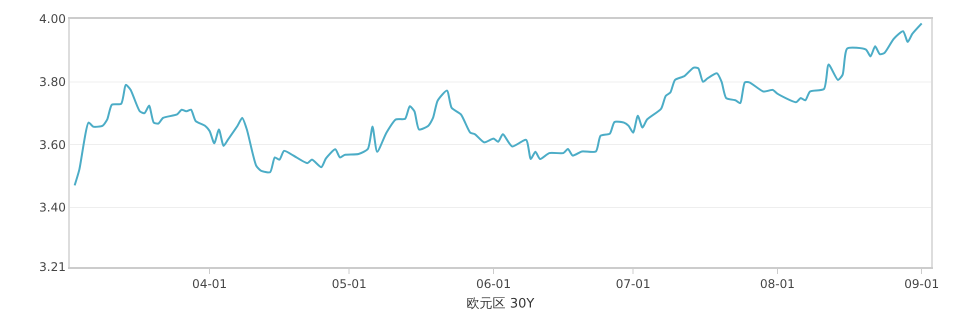 The width and height of the screenshot is (955, 320). I want to click on y-tick-label: 3.40, so click(52, 207).